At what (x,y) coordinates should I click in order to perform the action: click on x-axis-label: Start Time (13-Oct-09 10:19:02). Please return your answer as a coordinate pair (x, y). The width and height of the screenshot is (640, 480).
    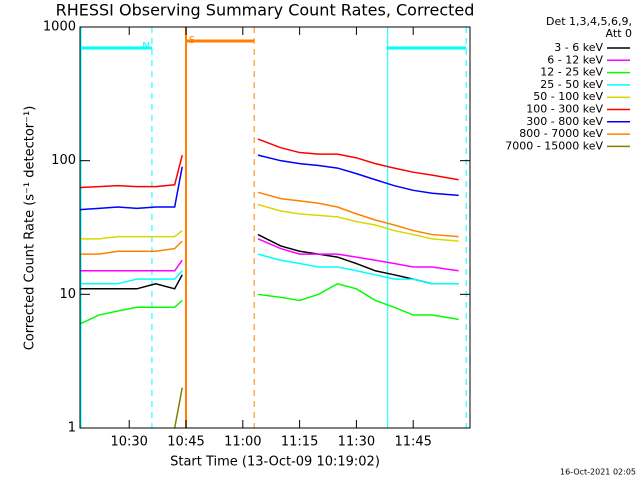
    Looking at the image, I should click on (275, 462).